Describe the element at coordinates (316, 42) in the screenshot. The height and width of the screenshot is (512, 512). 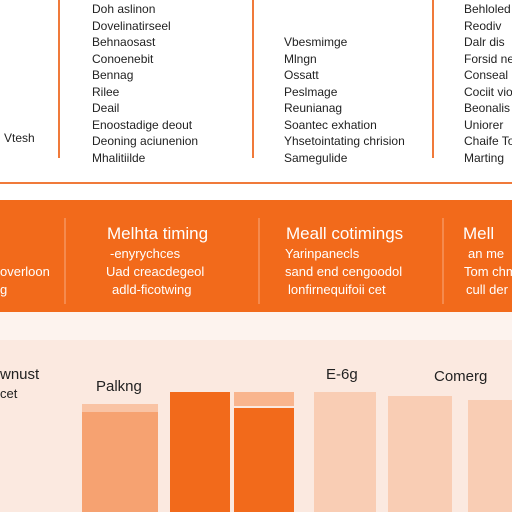
I see `list-item: Vbesmimge` at that location.